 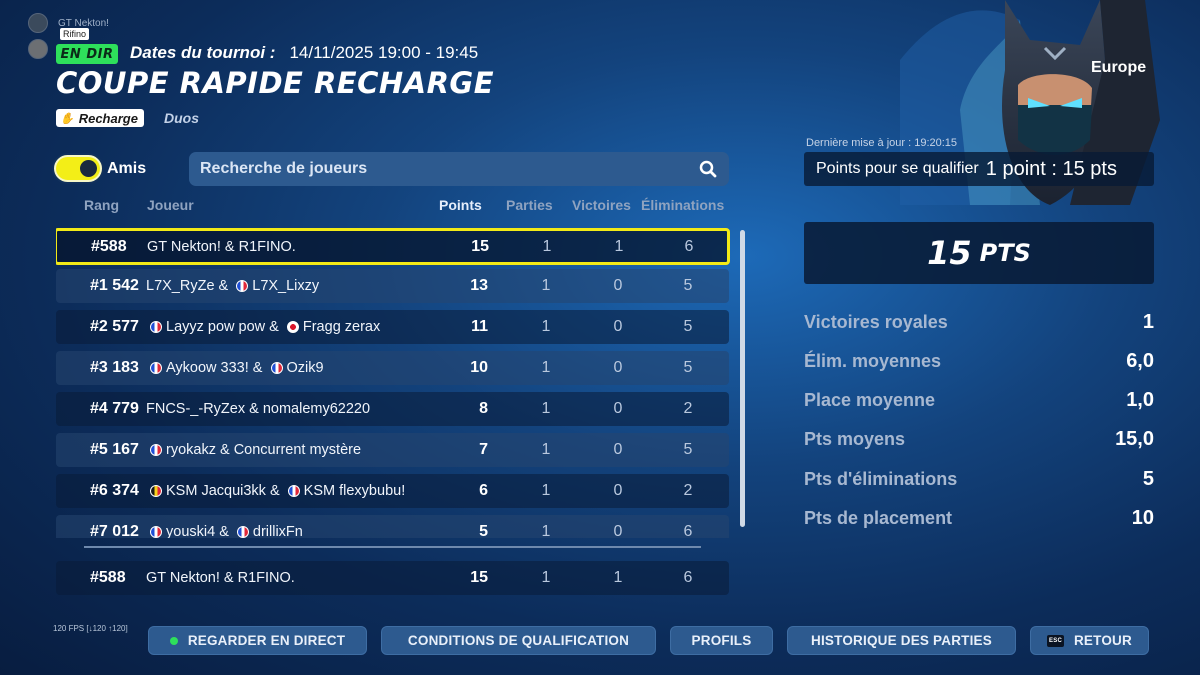 I want to click on profiles-button: PROFILS, so click(x=721, y=640).